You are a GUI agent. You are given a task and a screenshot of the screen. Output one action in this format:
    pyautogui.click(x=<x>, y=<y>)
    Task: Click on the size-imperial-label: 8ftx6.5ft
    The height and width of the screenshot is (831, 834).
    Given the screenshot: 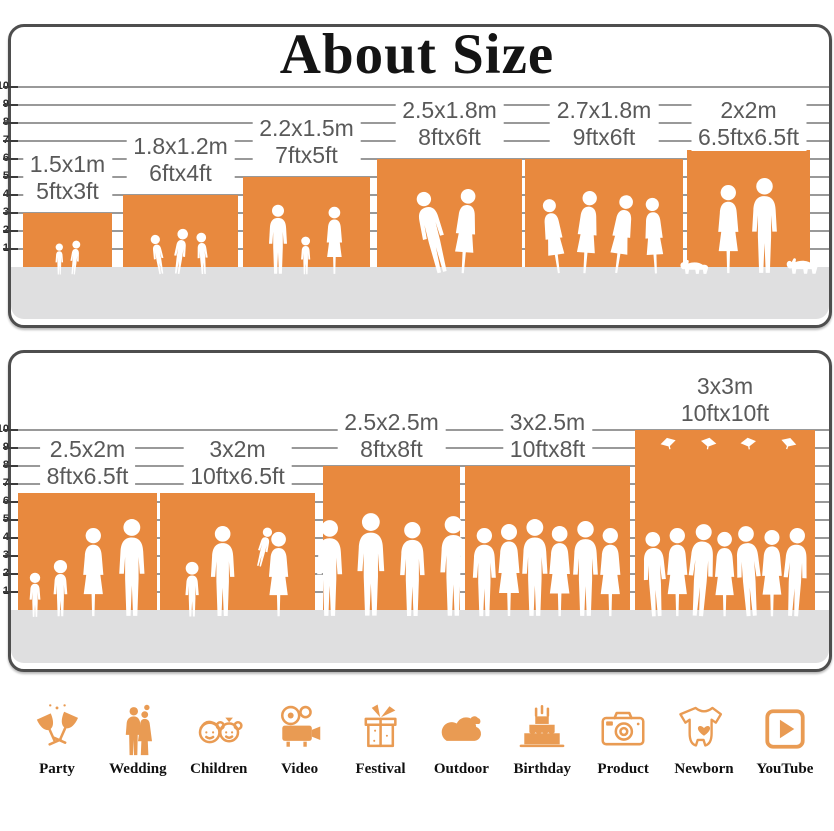 What is the action you would take?
    pyautogui.click(x=87, y=476)
    